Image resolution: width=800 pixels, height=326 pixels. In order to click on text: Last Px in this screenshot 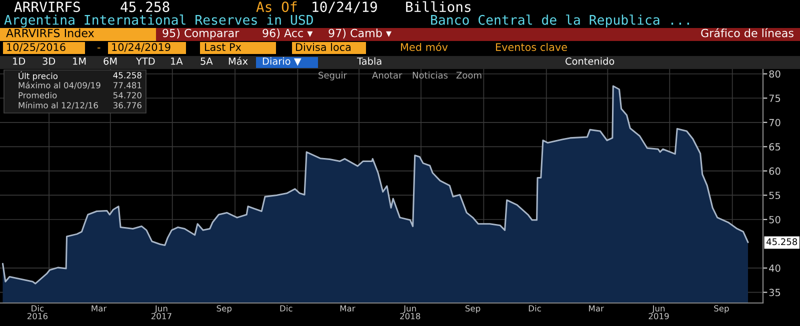, I will do `click(223, 47)`.